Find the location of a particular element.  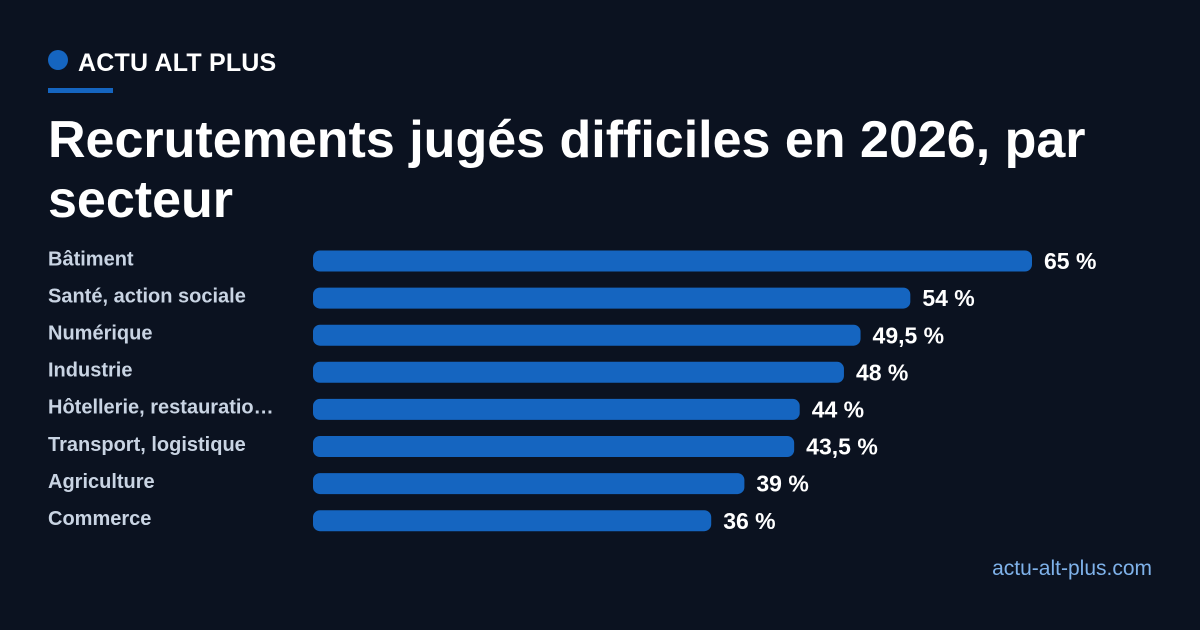

value-label: 49,5 % is located at coordinates (909, 335).